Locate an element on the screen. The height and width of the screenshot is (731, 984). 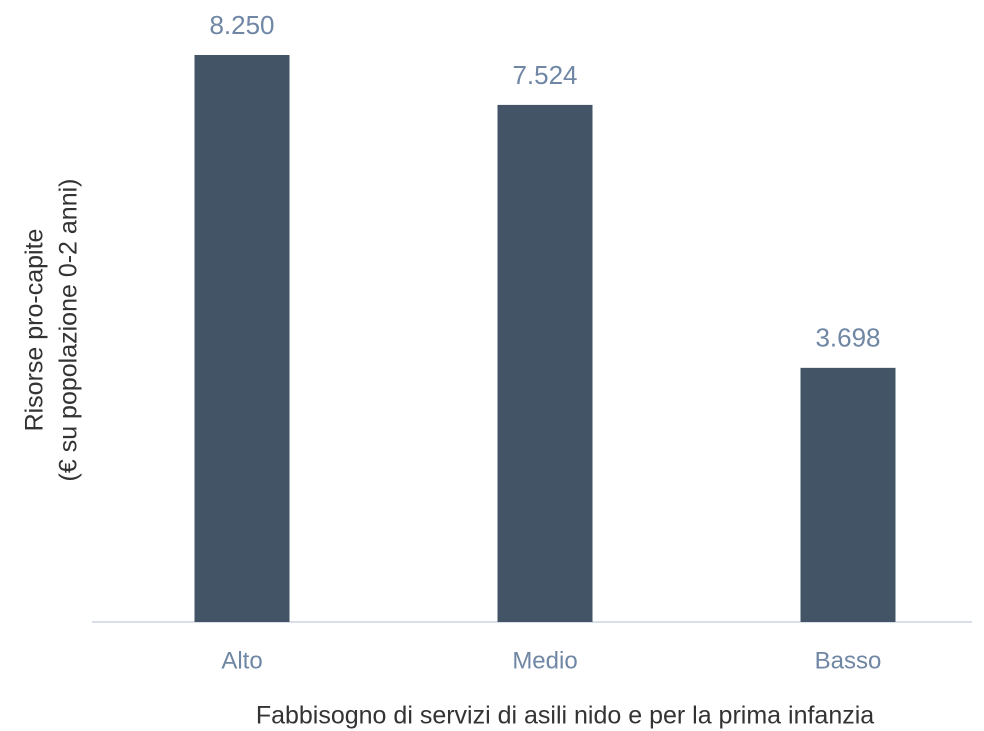
x-tick-label: Basso is located at coordinates (848, 660).